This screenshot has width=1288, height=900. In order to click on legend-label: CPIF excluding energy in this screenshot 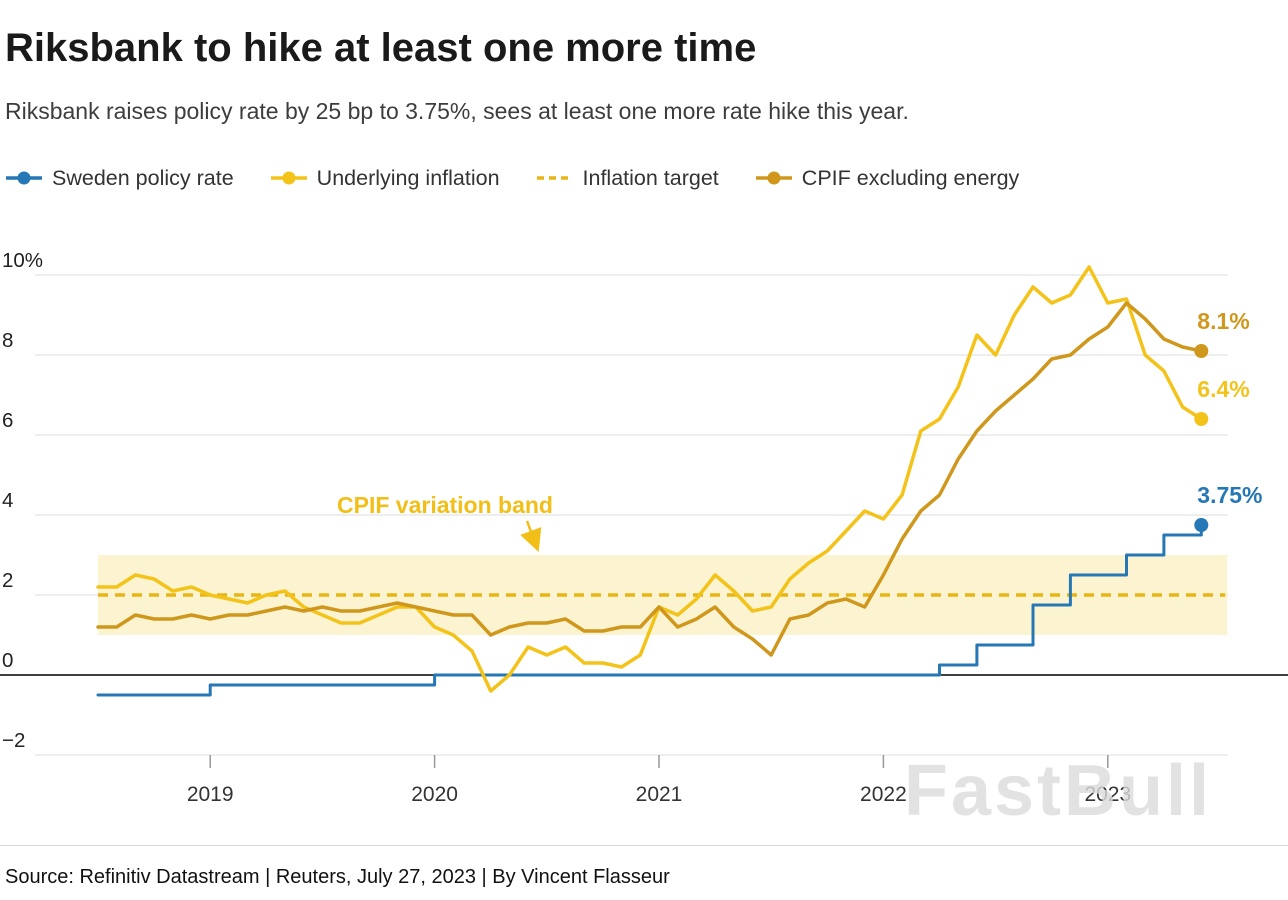, I will do `click(910, 177)`.